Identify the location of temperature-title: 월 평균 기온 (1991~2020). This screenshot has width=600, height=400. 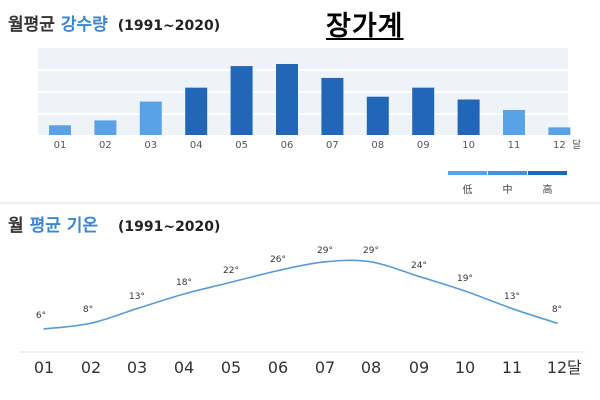
(114, 223).